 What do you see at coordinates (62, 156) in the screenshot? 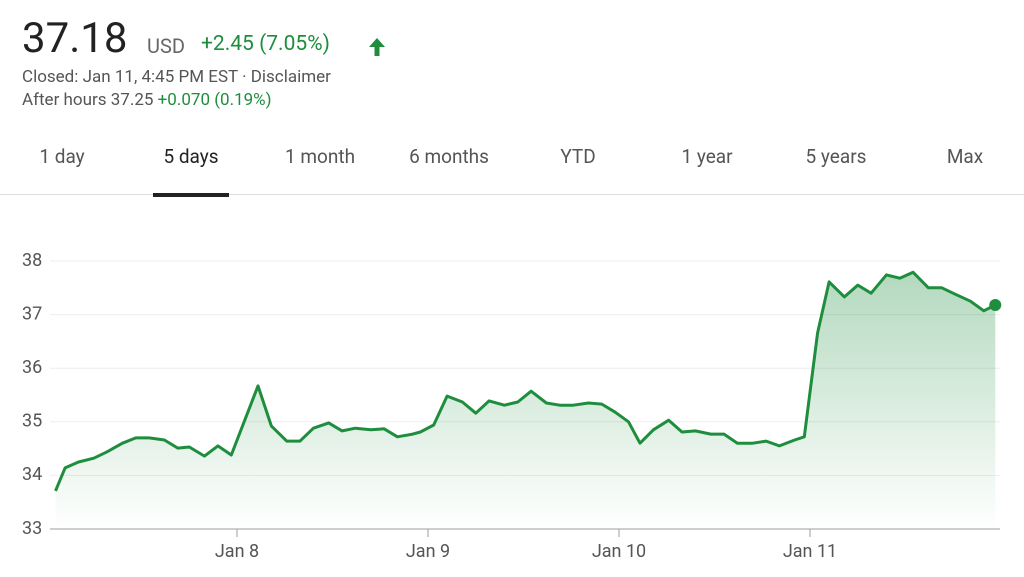
I see `range-tab: 1 day` at bounding box center [62, 156].